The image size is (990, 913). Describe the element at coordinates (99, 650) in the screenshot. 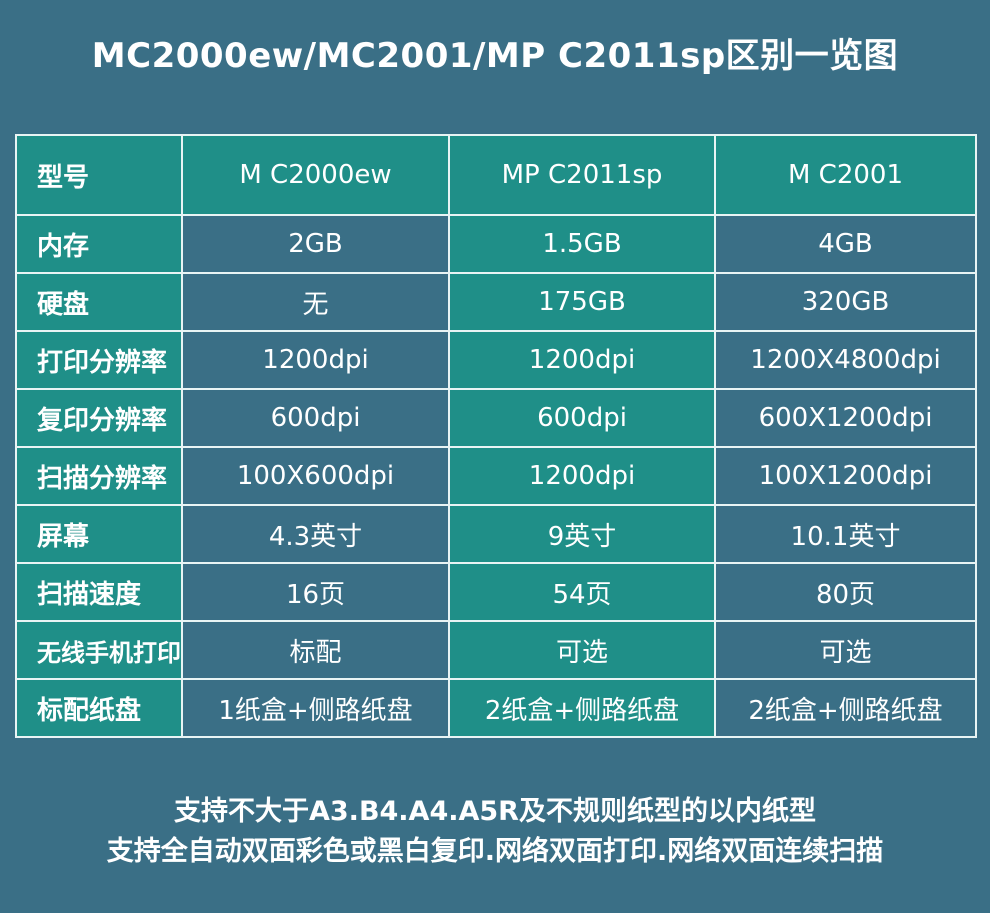

I see `row-label: 无线手机打印` at that location.